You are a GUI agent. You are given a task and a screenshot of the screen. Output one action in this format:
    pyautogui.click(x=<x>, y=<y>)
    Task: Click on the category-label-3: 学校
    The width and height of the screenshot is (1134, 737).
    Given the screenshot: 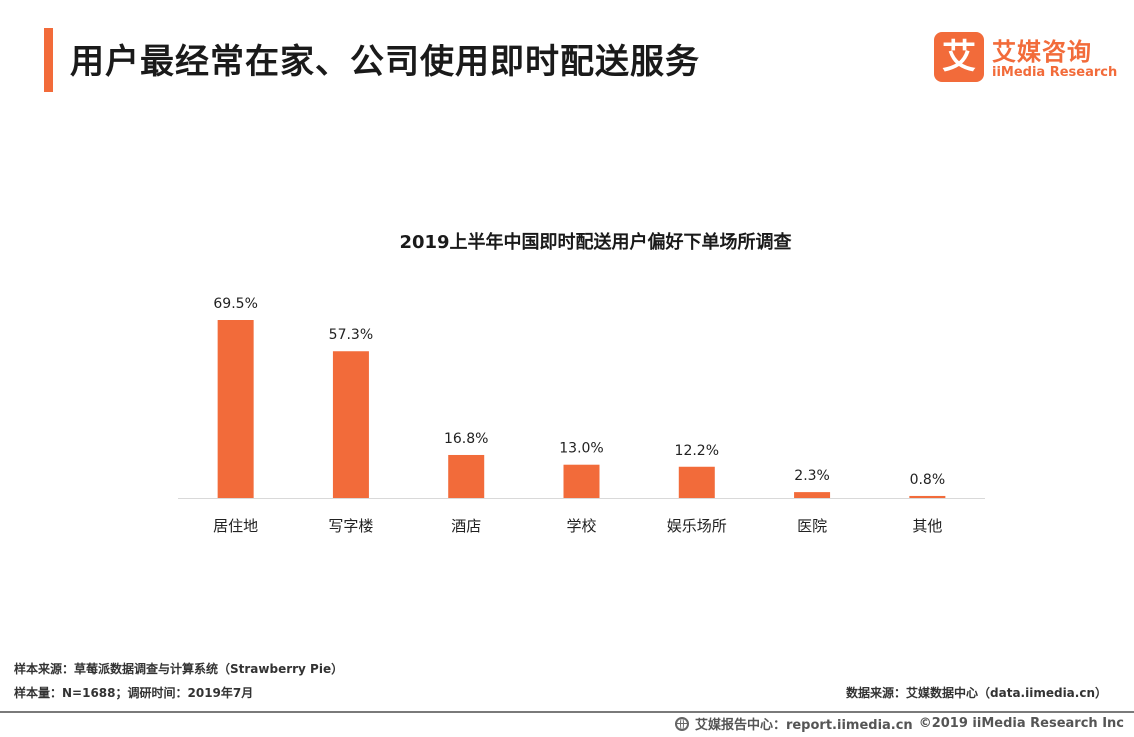 What is the action you would take?
    pyautogui.click(x=581, y=526)
    